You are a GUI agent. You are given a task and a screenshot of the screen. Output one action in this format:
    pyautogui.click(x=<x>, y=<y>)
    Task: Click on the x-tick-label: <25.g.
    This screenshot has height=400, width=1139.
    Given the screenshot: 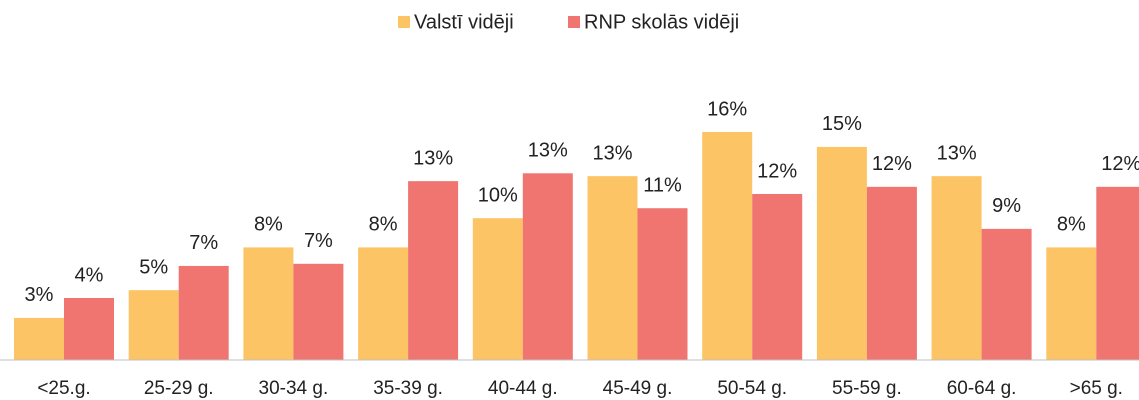 What is the action you would take?
    pyautogui.click(x=63, y=388)
    